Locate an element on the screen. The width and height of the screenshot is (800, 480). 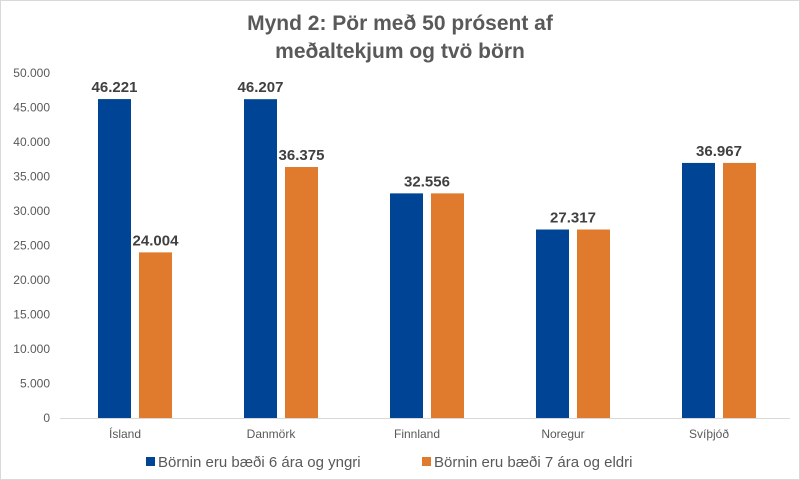
y-tick-label: 15.000 is located at coordinates (31, 315).